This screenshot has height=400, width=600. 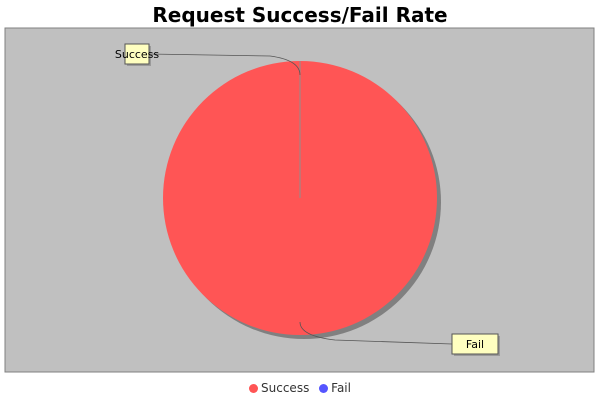 I want to click on legend: Success Fail, so click(x=300, y=388).